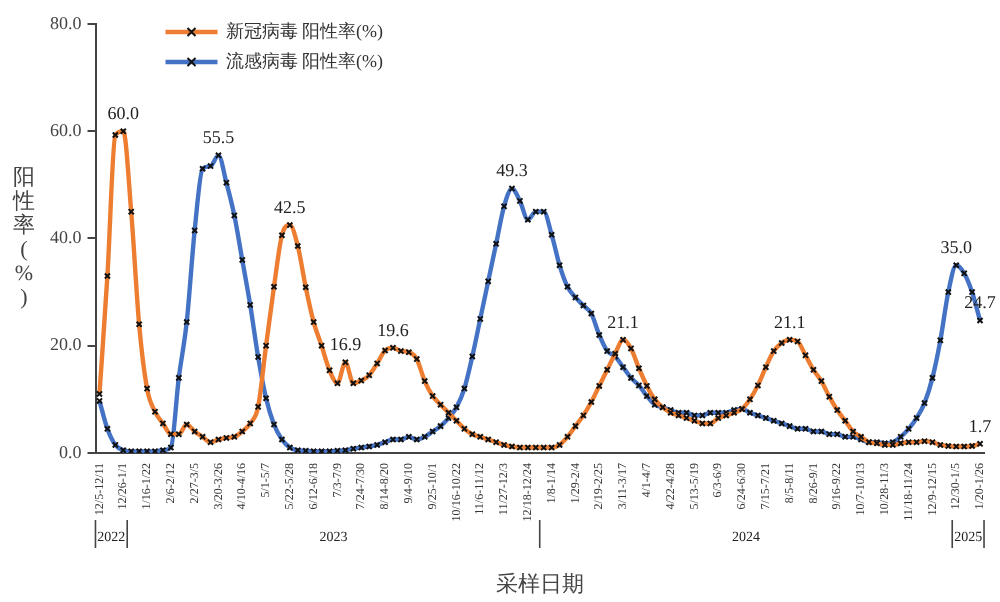  What do you see at coordinates (393, 329) in the screenshot?
I see `data-label: 19.6` at bounding box center [393, 329].